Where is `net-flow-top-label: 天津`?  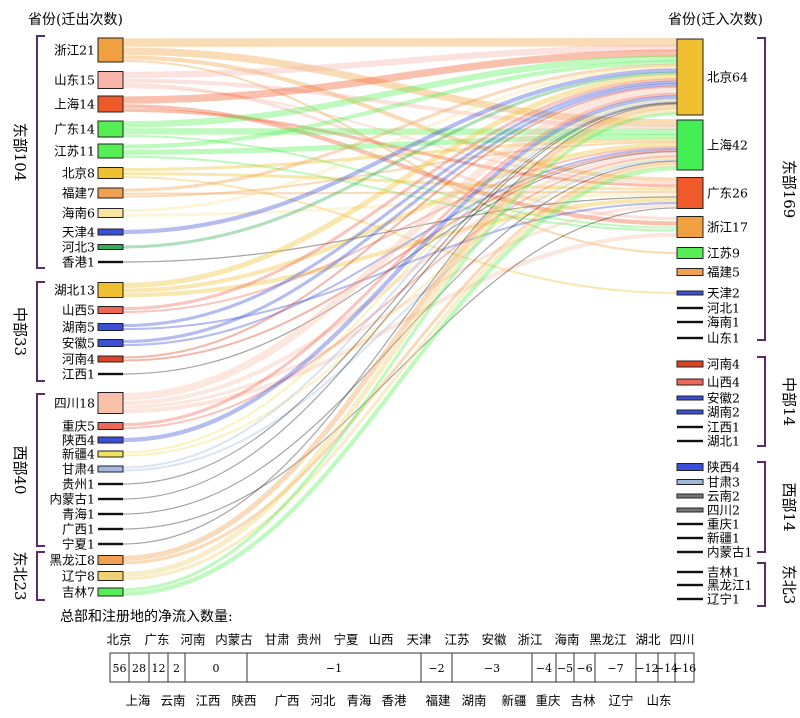
net-flow-top-label: 天津 is located at coordinates (418, 639).